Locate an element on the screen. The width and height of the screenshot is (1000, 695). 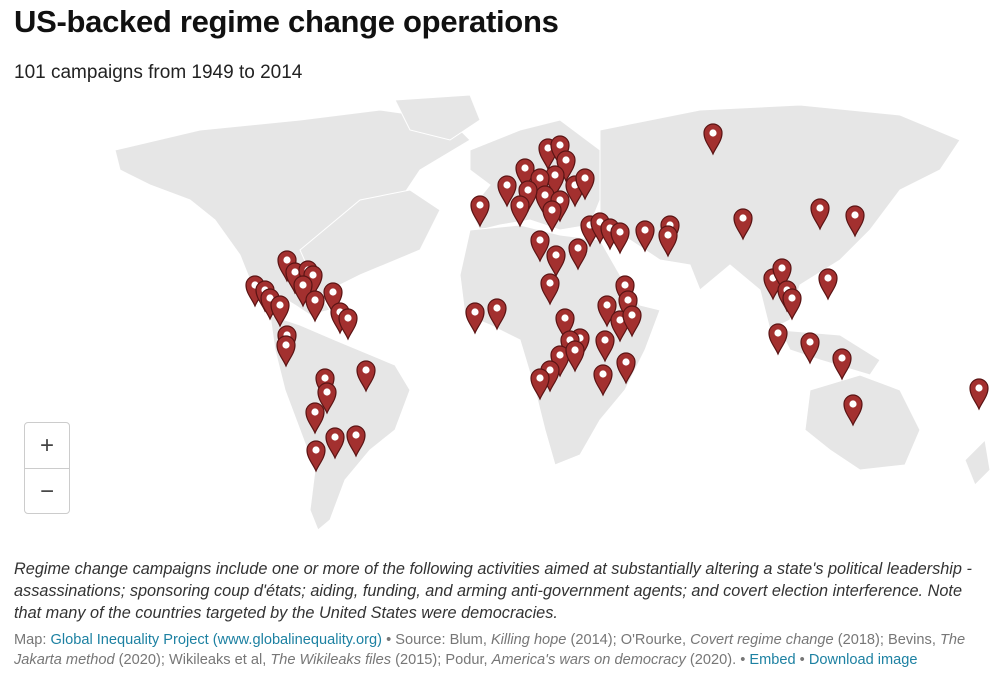
footer-text: Map: is located at coordinates (32, 640).